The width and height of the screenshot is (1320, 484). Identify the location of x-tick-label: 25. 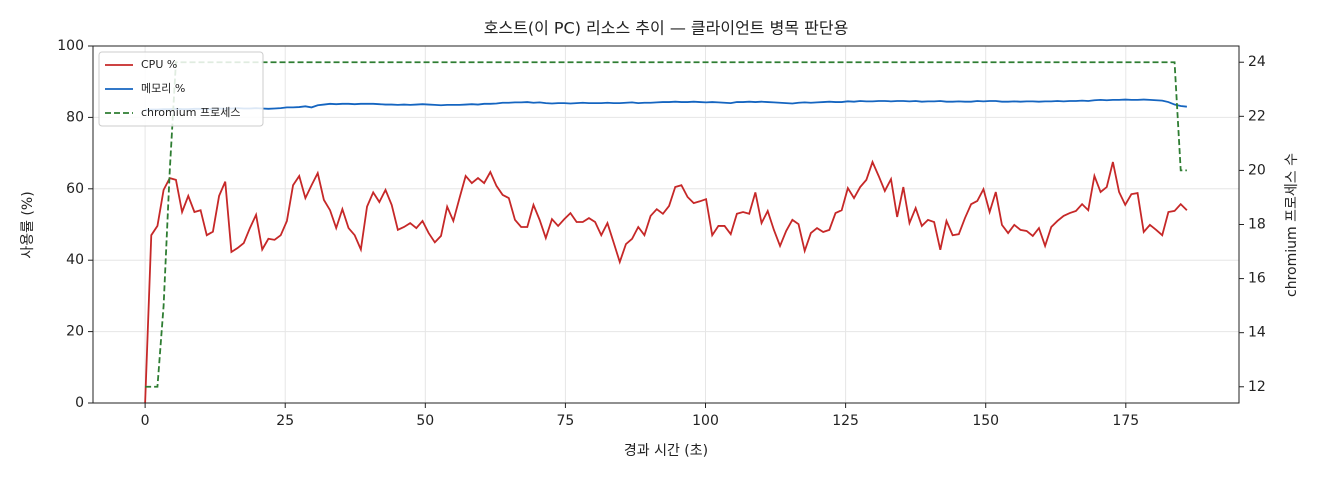
(285, 421).